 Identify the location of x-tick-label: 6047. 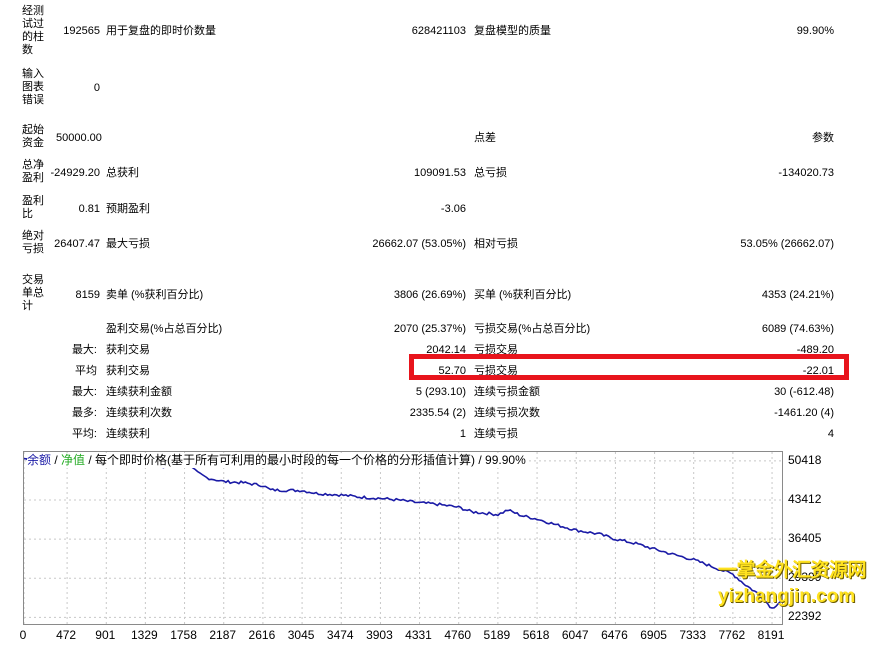
(575, 635).